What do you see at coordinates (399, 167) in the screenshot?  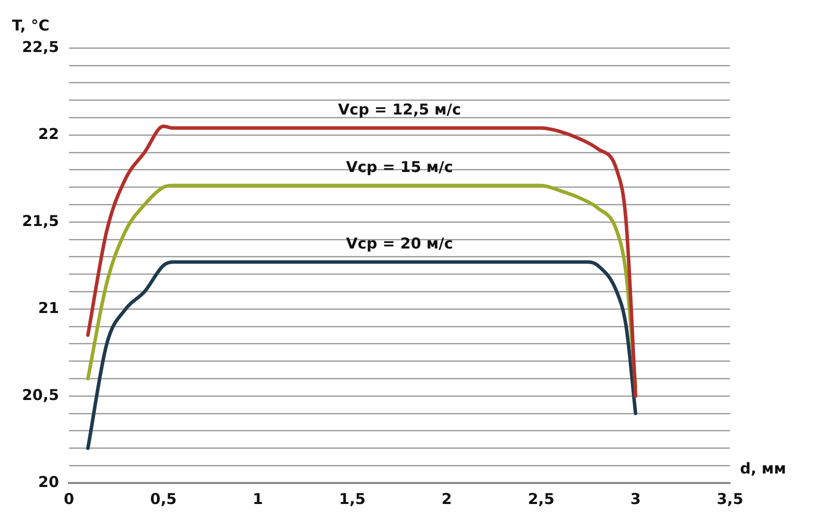 I see `series-label: Vср = 15 м/с` at bounding box center [399, 167].